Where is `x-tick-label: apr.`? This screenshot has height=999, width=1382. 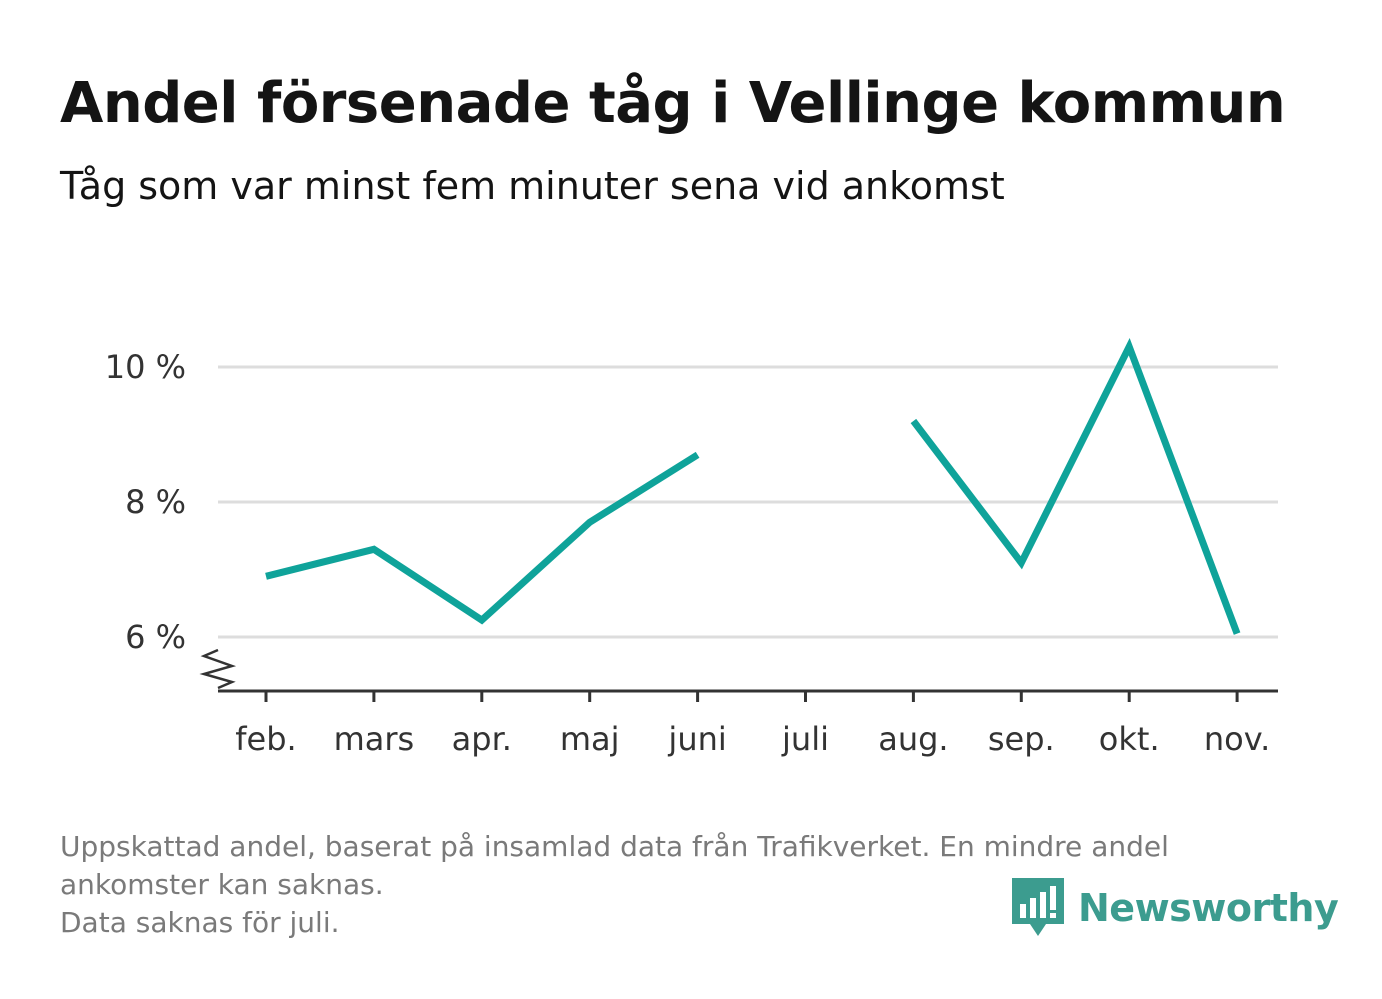 x-tick-label: apr. is located at coordinates (482, 739).